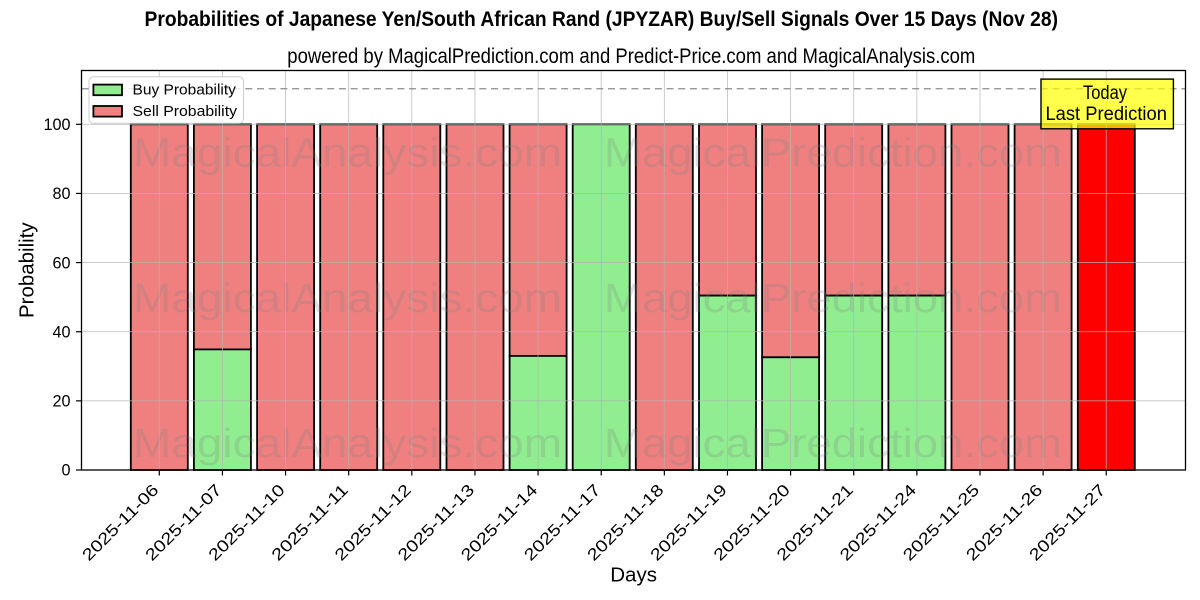 This screenshot has width=1200, height=600. Describe the element at coordinates (1105, 93) in the screenshot. I see `svg-text: Today` at that location.